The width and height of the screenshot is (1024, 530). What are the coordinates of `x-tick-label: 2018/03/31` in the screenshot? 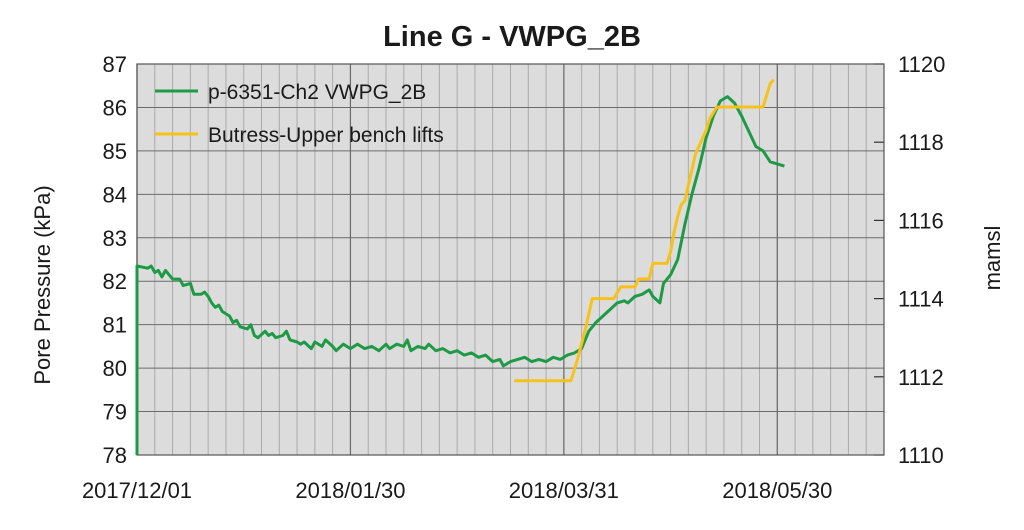 It's located at (564, 490).